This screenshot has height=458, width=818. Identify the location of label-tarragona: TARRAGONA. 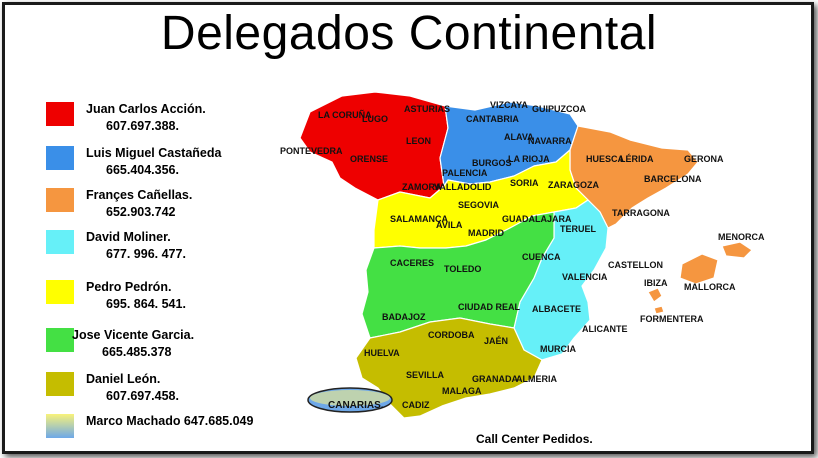
(641, 213).